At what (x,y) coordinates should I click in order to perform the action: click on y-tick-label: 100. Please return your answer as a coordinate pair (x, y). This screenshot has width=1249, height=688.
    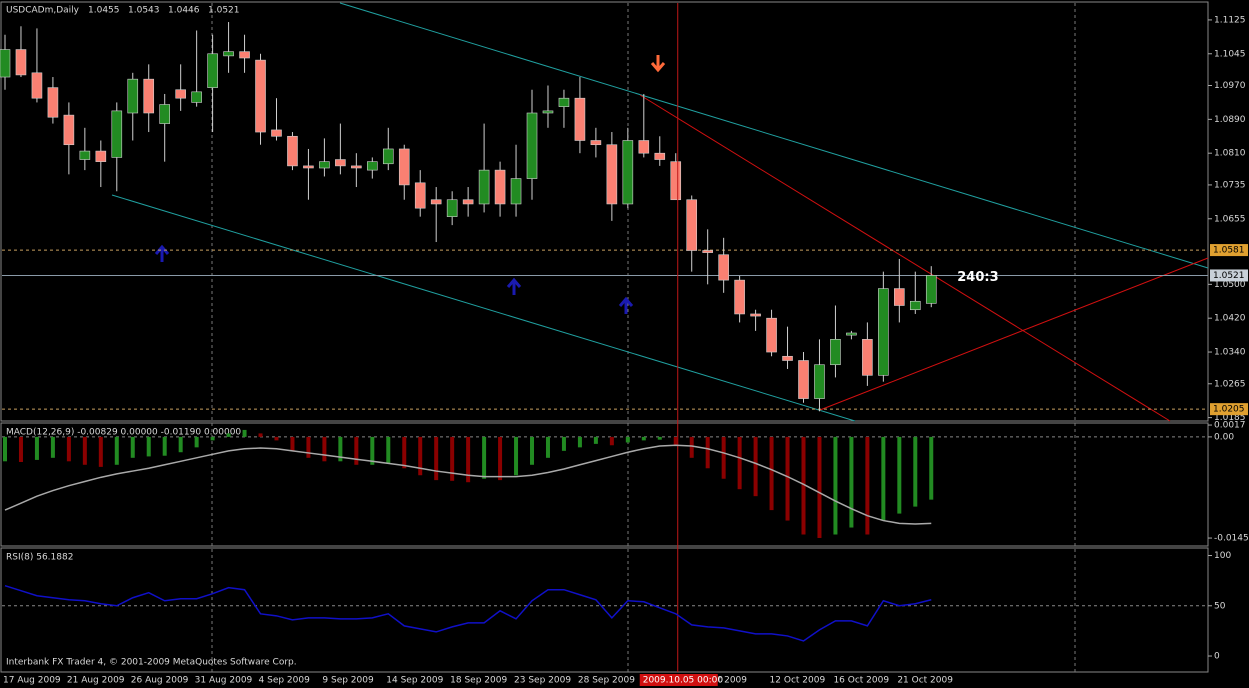
    Looking at the image, I should click on (1222, 556).